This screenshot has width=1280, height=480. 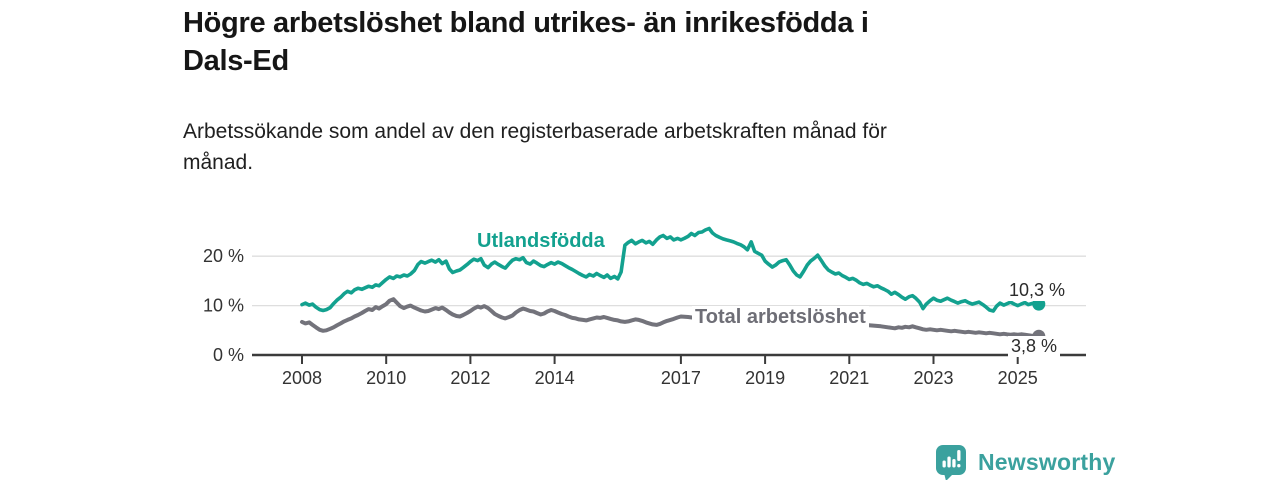 What do you see at coordinates (555, 378) in the screenshot?
I see `x-tick-label: 2014` at bounding box center [555, 378].